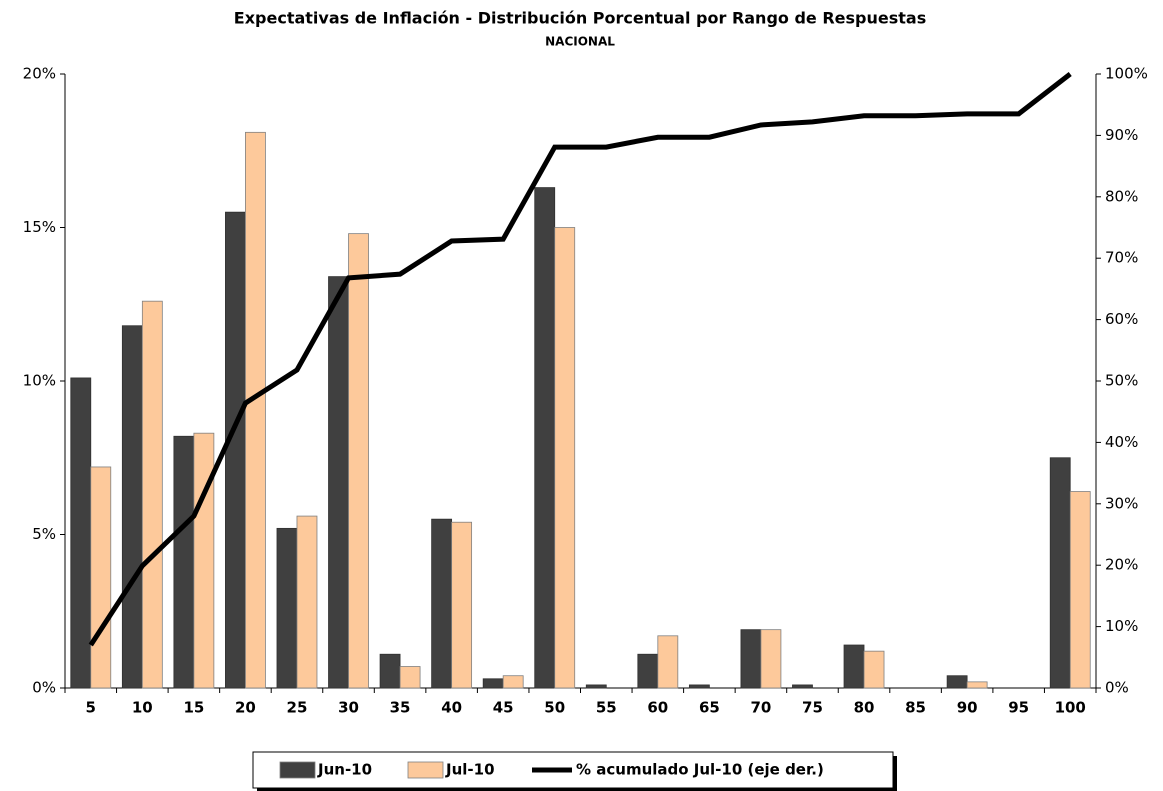 Image resolution: width=1163 pixels, height=791 pixels. What do you see at coordinates (39, 74) in the screenshot?
I see `y-tick-label: 20%` at bounding box center [39, 74].